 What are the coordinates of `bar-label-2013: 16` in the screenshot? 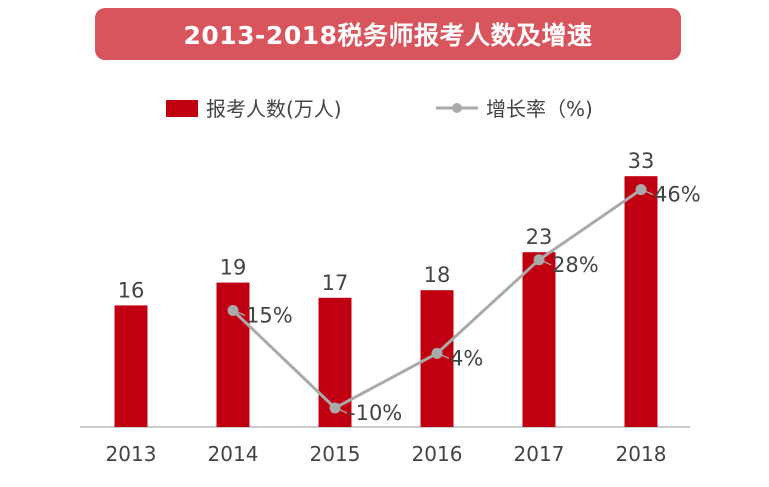 It's located at (131, 290).